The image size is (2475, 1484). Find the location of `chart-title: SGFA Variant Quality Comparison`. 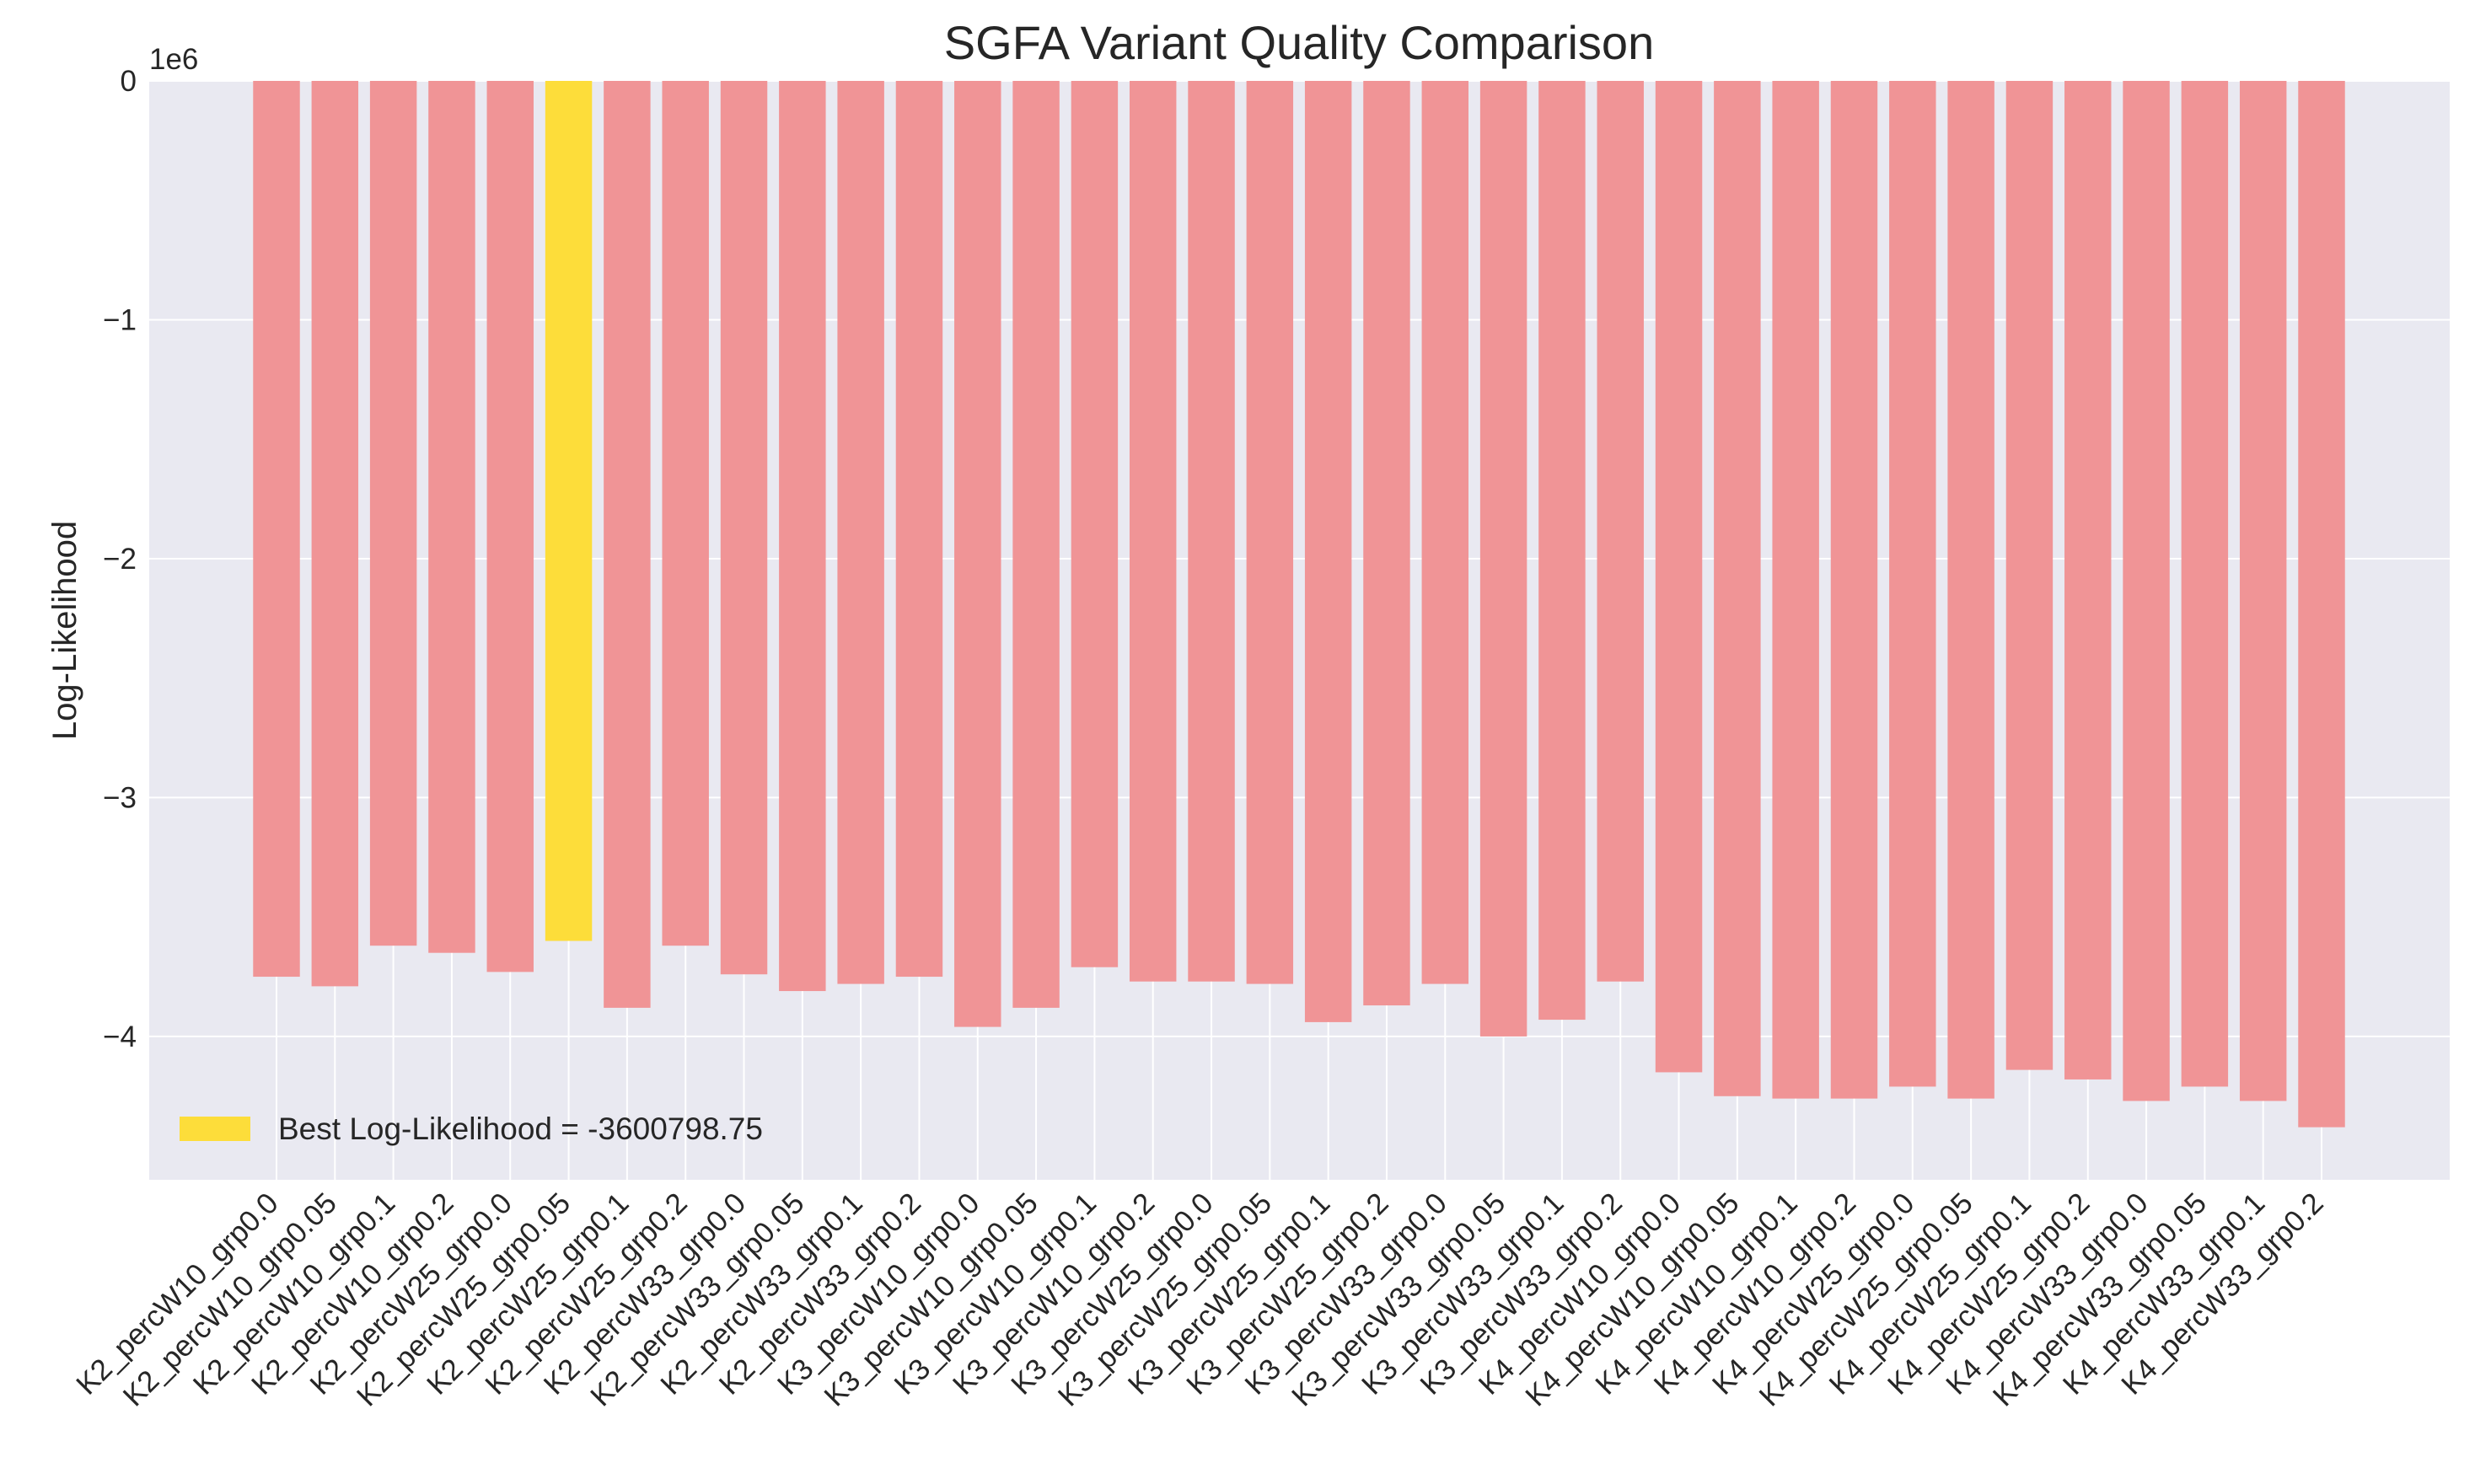

chart-title: SGFA Variant Quality Comparison is located at coordinates (1299, 42).